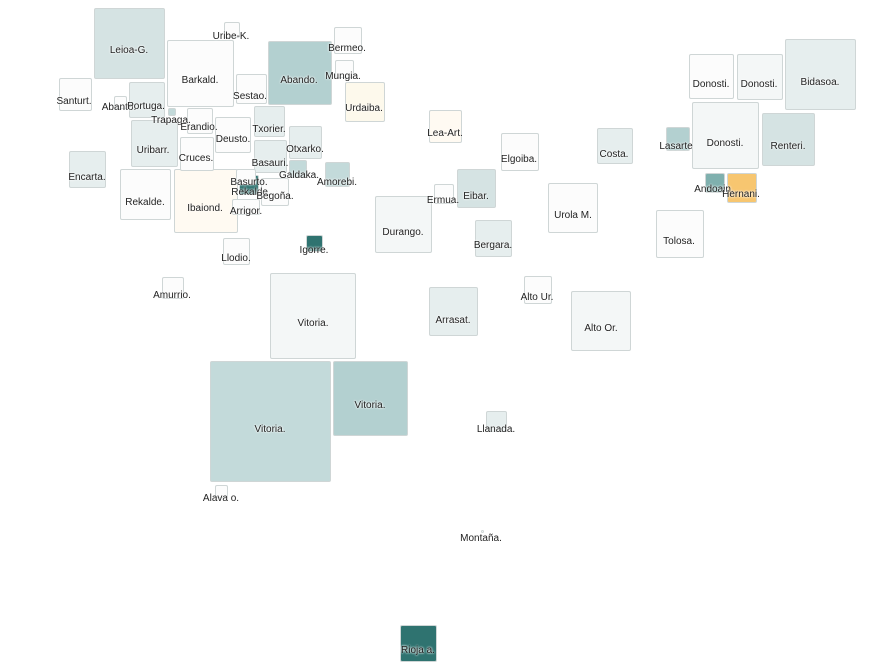  I want to click on region-ibaiond-box, so click(206, 201).